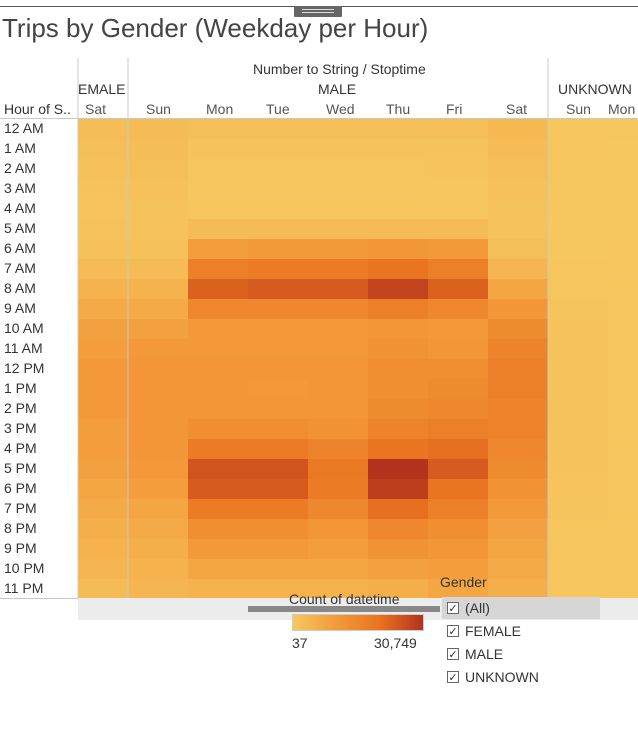 This screenshot has height=729, width=638. Describe the element at coordinates (24, 128) in the screenshot. I see `hour-label: 12 AM` at that location.